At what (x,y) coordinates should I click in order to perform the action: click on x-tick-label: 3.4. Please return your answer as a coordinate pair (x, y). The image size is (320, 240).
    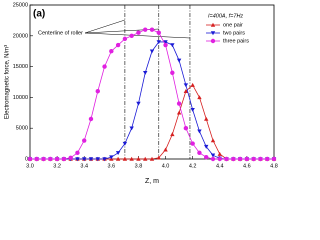
    Looking at the image, I should click on (84, 166).